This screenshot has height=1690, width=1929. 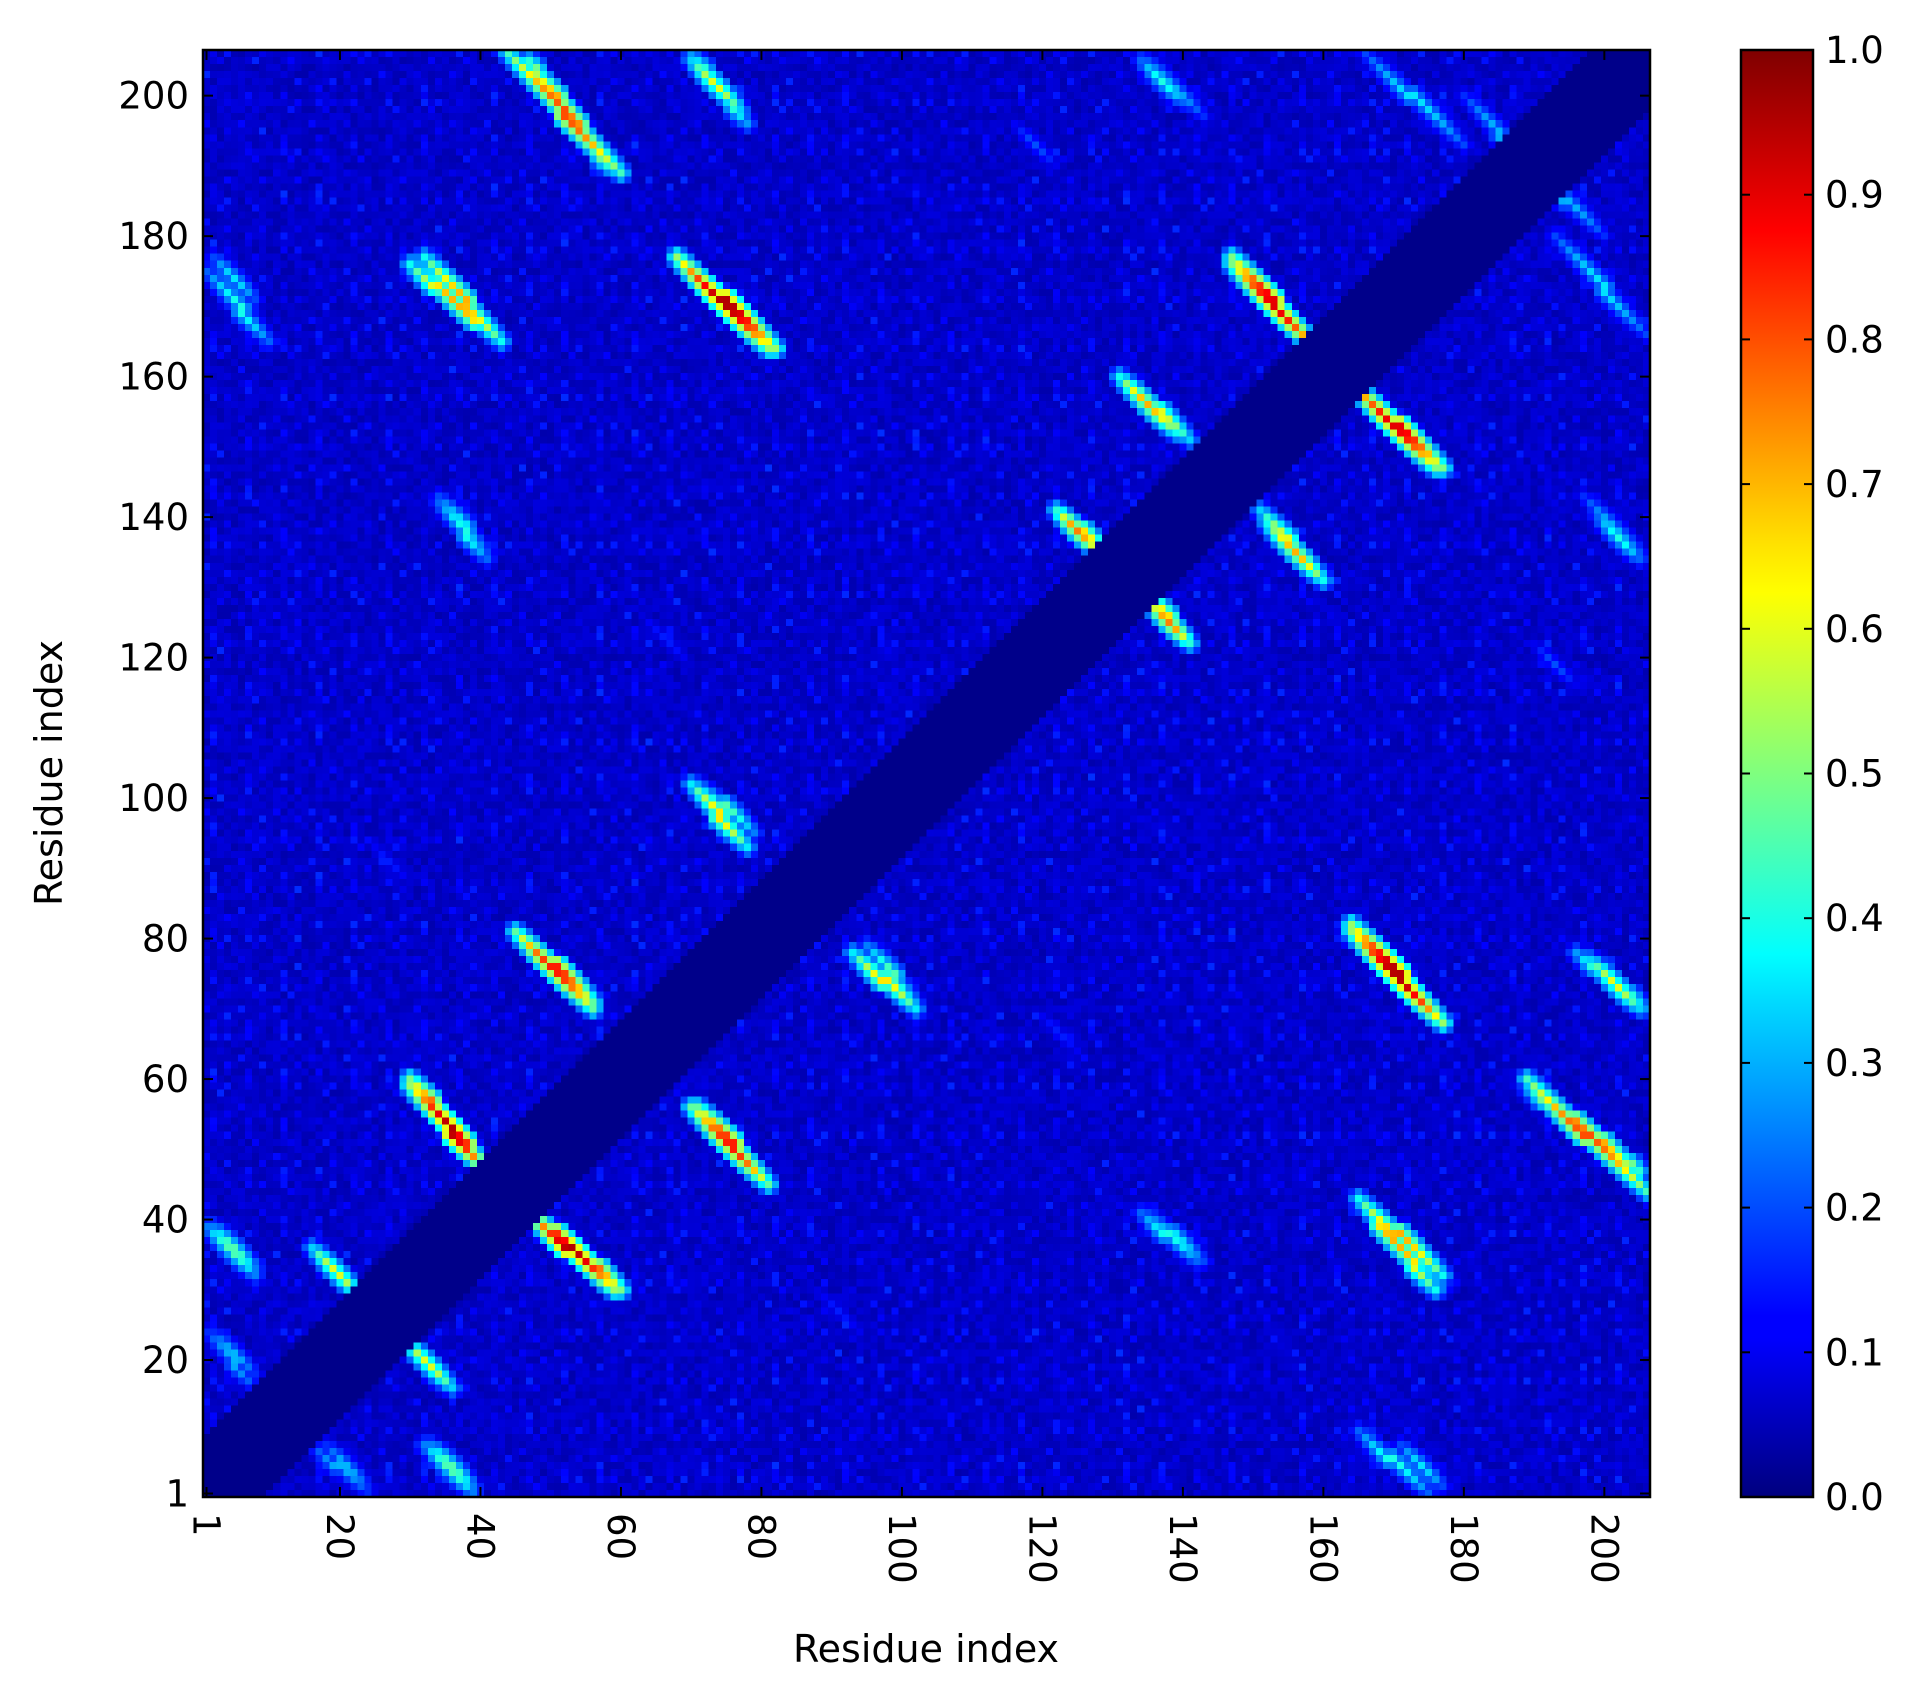 What do you see at coordinates (153, 517) in the screenshot?
I see `y-tick-label: 140` at bounding box center [153, 517].